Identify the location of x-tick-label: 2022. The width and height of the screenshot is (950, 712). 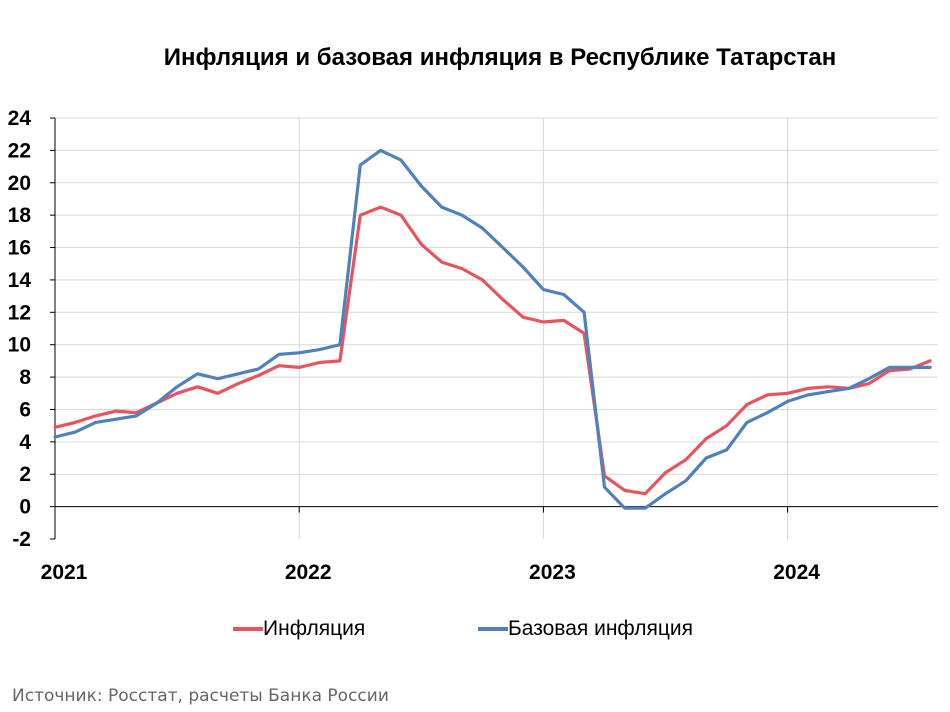
(308, 572).